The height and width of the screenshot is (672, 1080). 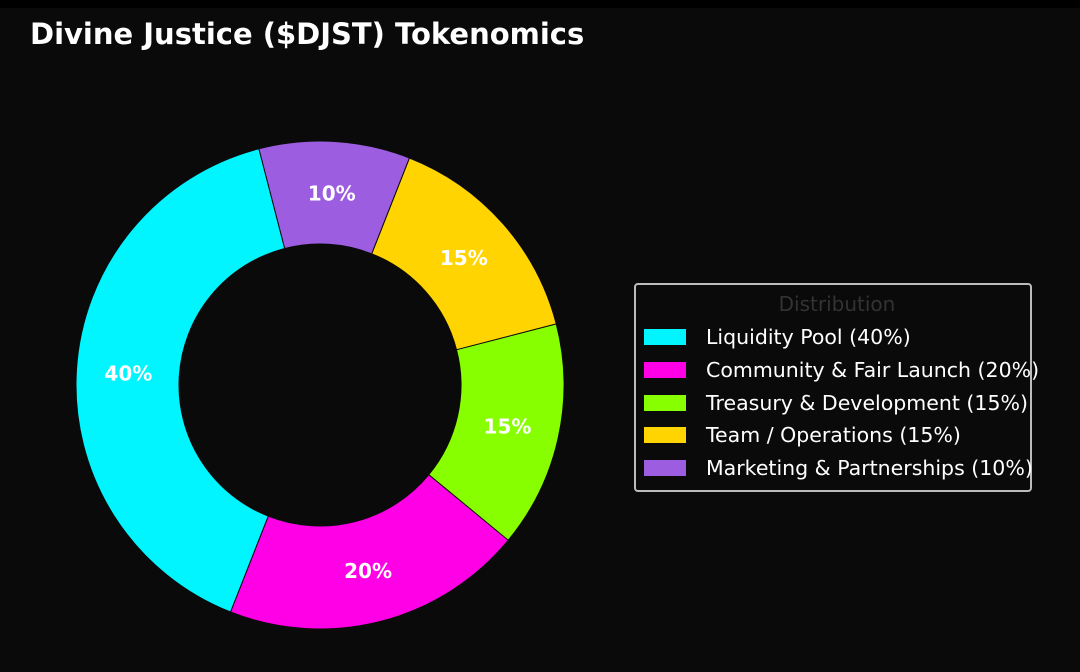 I want to click on legend-label-2: Community & Fair Launch (20%), so click(x=873, y=370).